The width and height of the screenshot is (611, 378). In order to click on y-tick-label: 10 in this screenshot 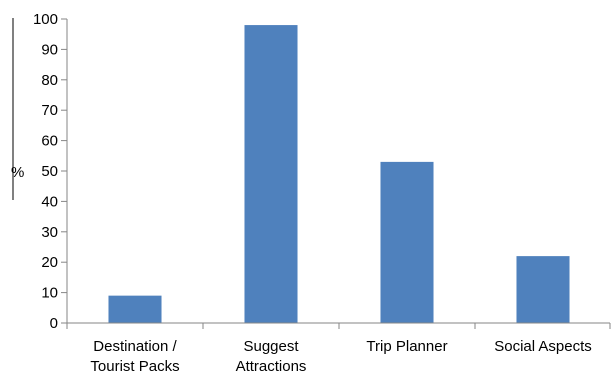, I will do `click(49, 293)`.